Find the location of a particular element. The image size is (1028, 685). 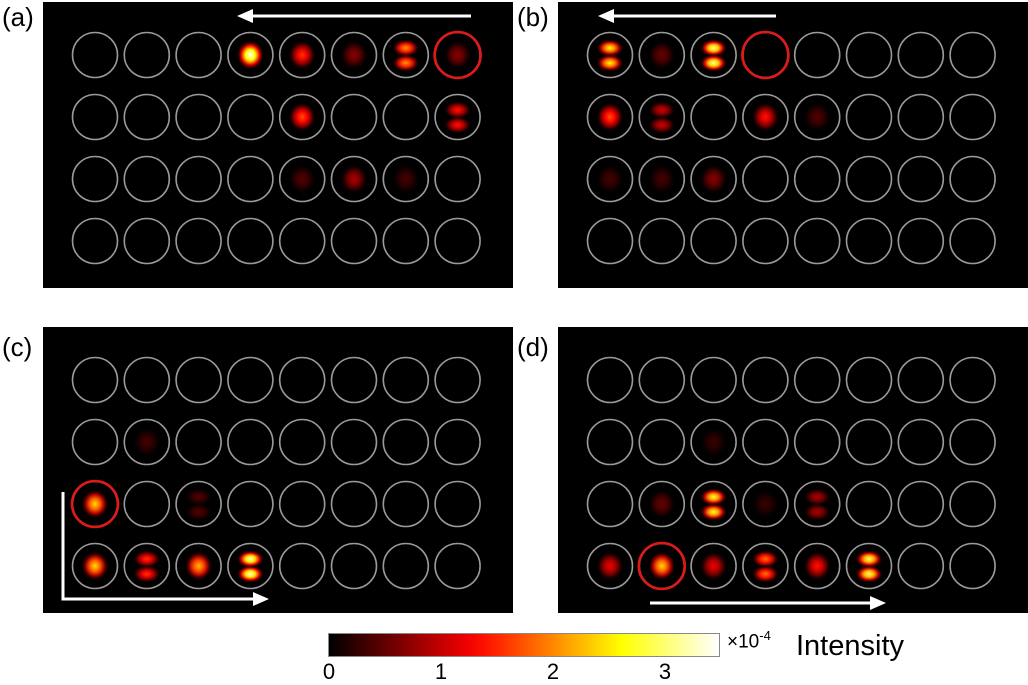

panel-label-a: (a) is located at coordinates (18, 17).